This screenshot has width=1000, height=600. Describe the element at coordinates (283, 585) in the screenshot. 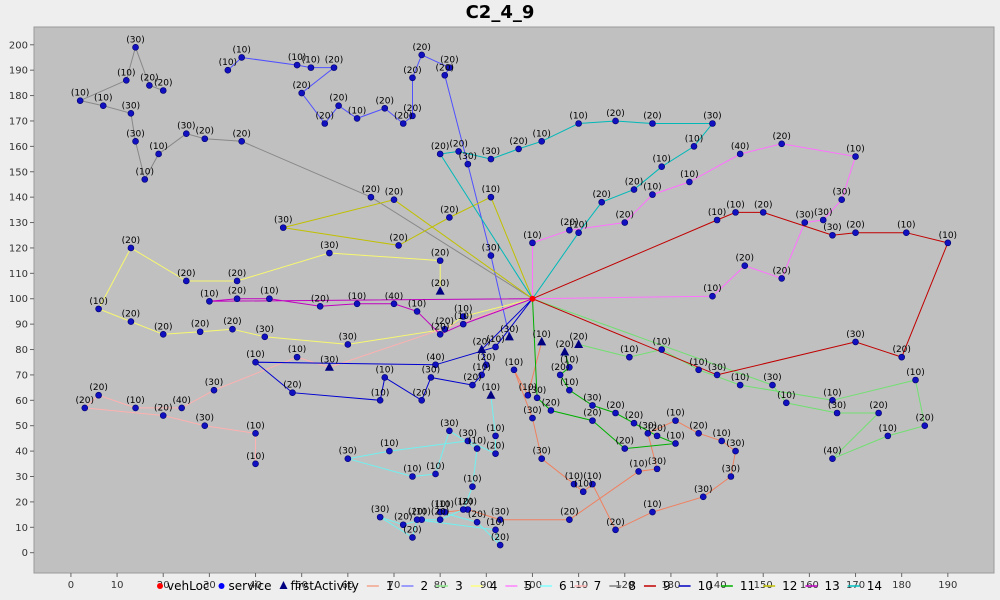

I see `legend-triangle-marker` at that location.